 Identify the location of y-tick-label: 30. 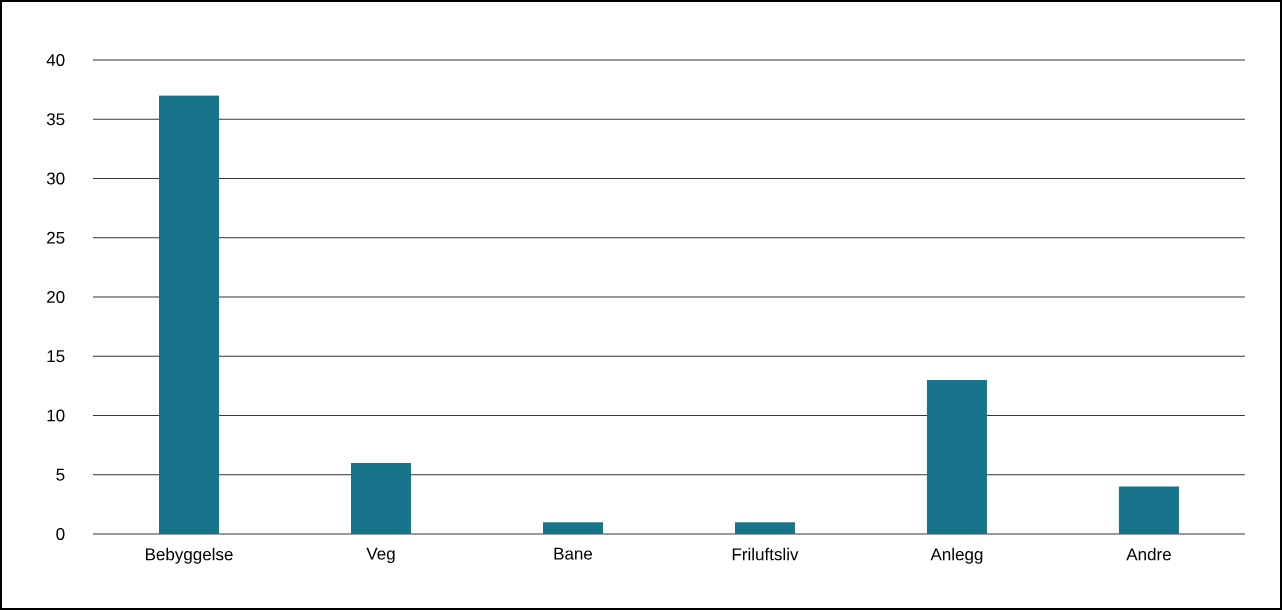
(55, 178).